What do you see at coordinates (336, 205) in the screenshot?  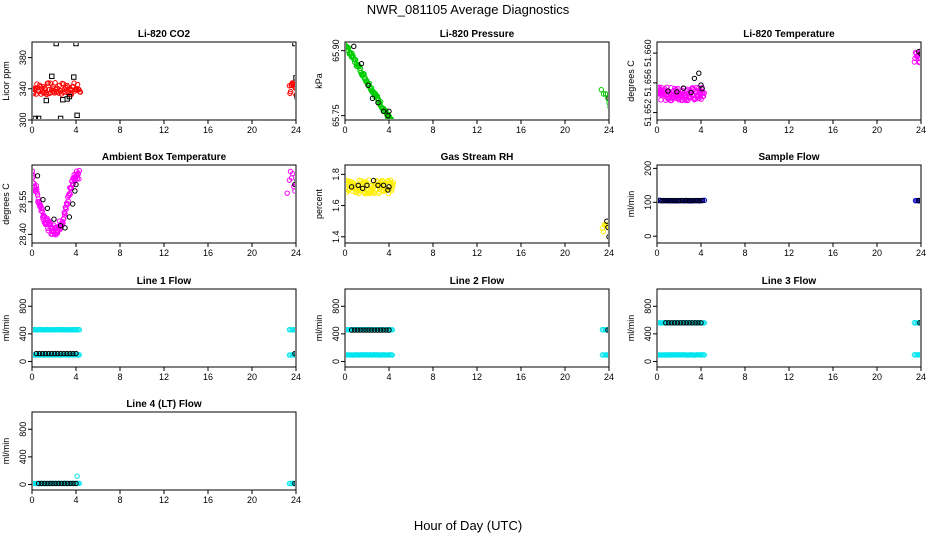 I see `y-tick-label: 1.6` at bounding box center [336, 205].